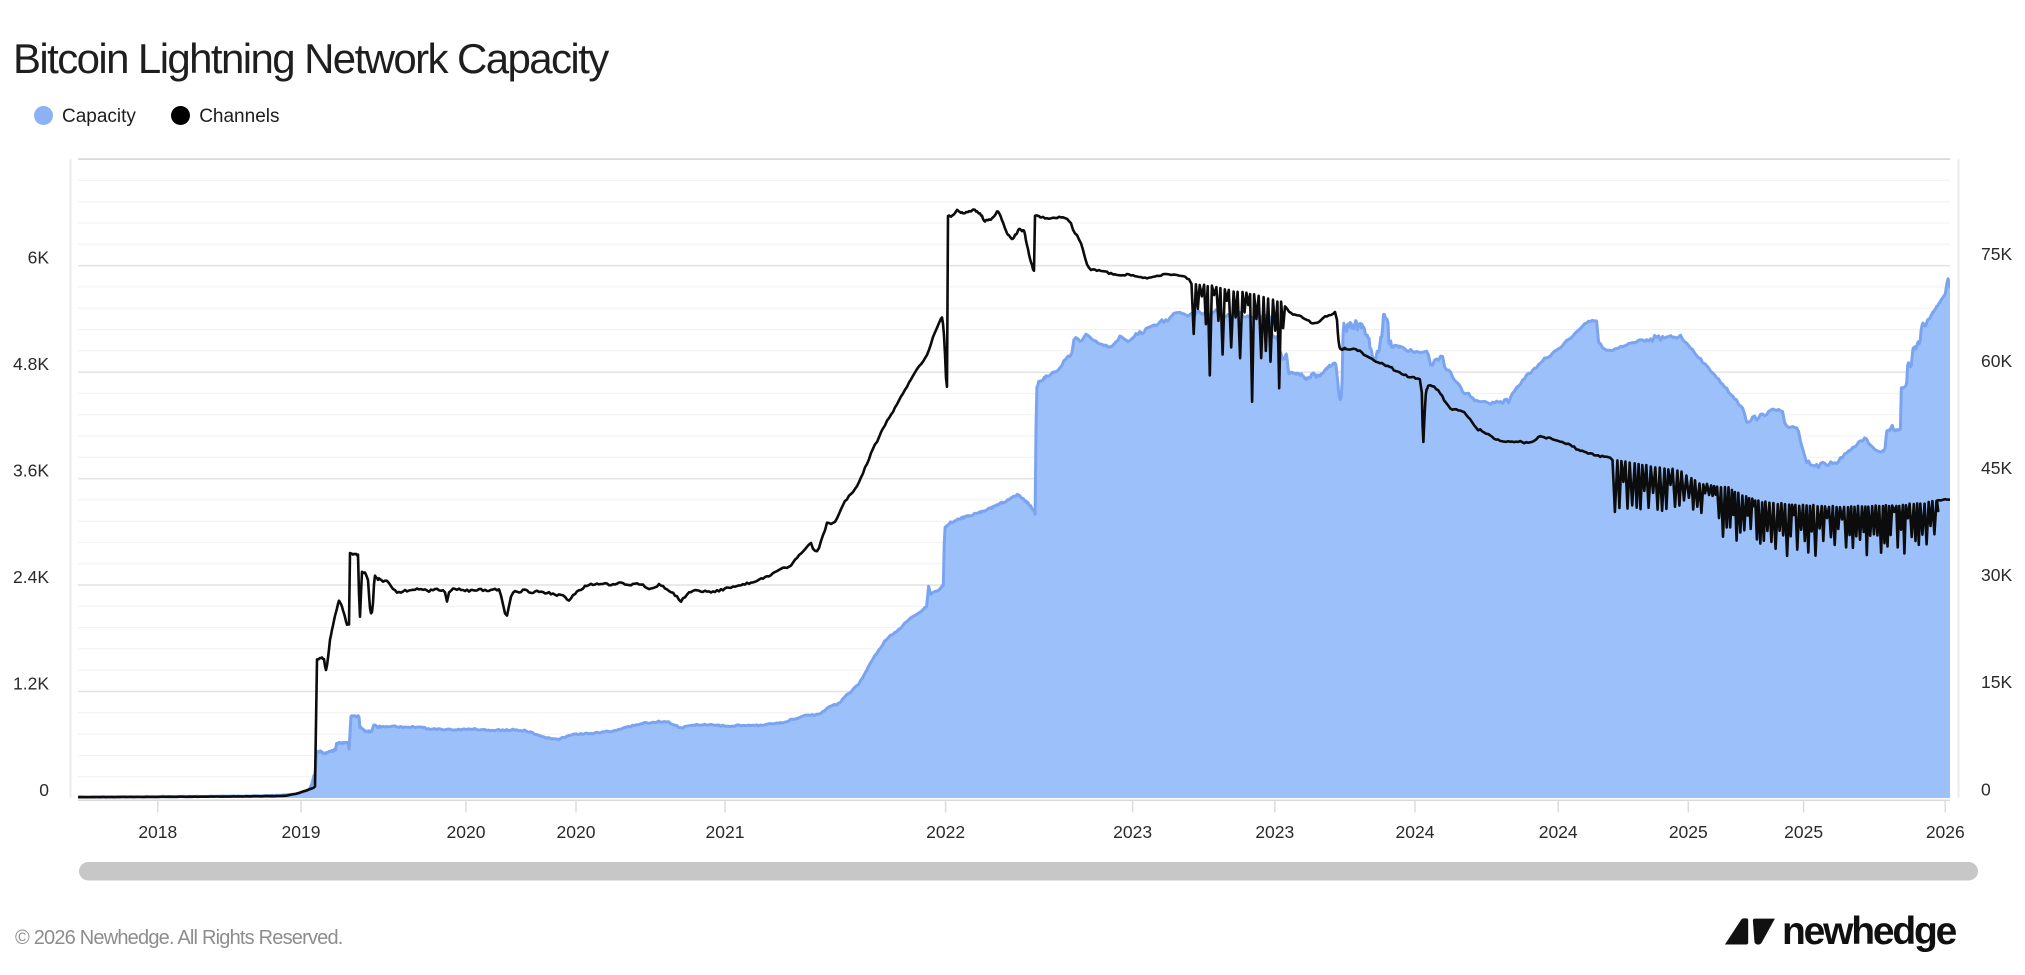  What do you see at coordinates (725, 832) in the screenshot?
I see `svg-text: 2021` at bounding box center [725, 832].